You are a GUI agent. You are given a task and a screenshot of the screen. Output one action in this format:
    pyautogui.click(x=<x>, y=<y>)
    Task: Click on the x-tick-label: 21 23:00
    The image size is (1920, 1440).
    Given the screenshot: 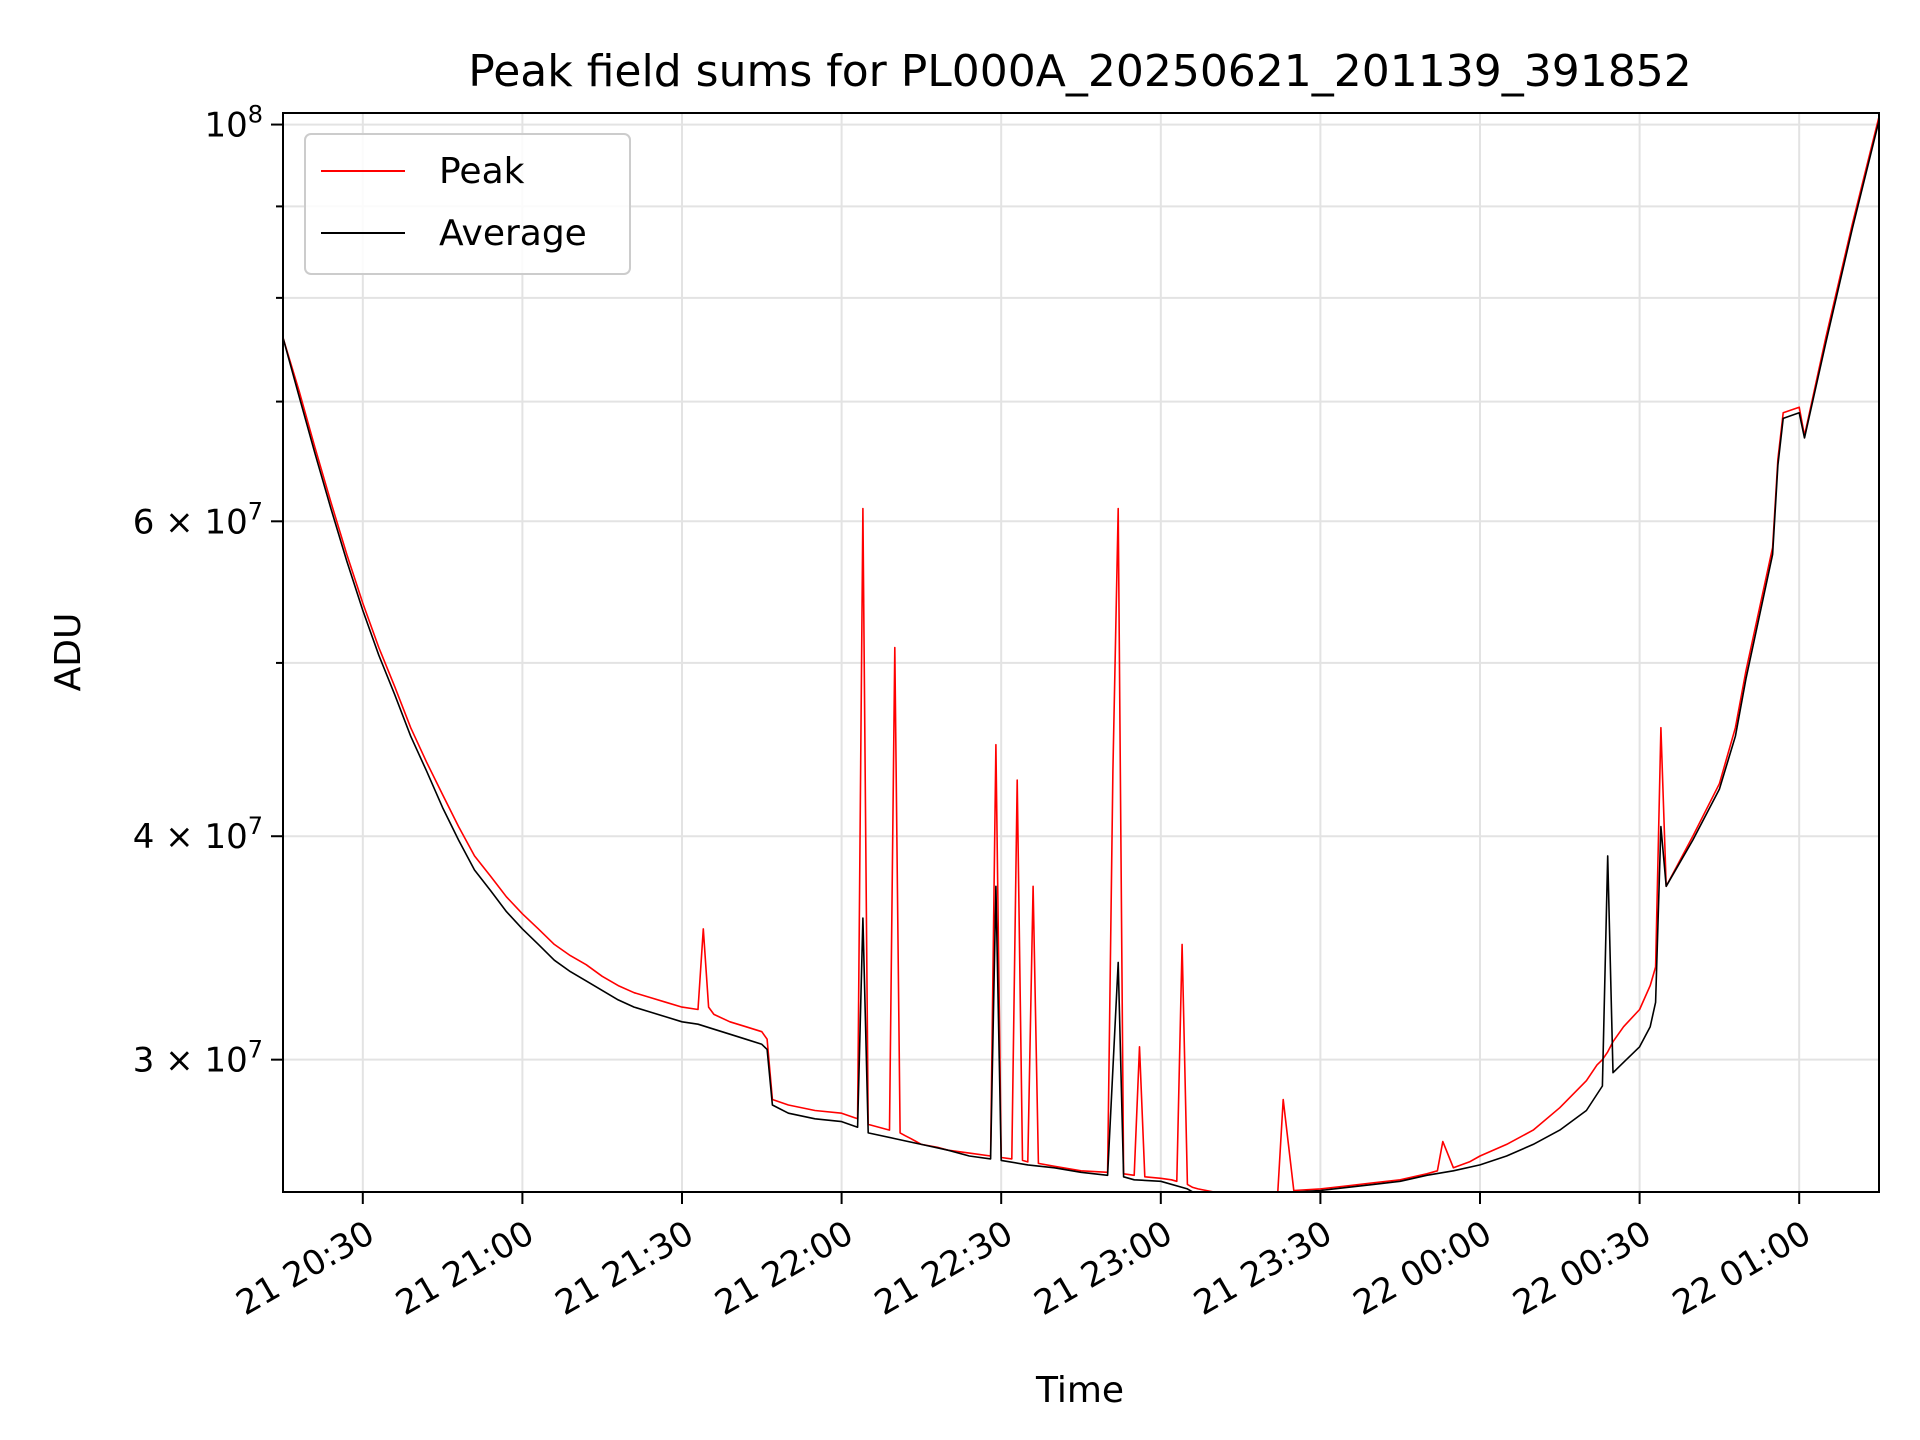 What is the action you would take?
    pyautogui.click(x=1104, y=1268)
    